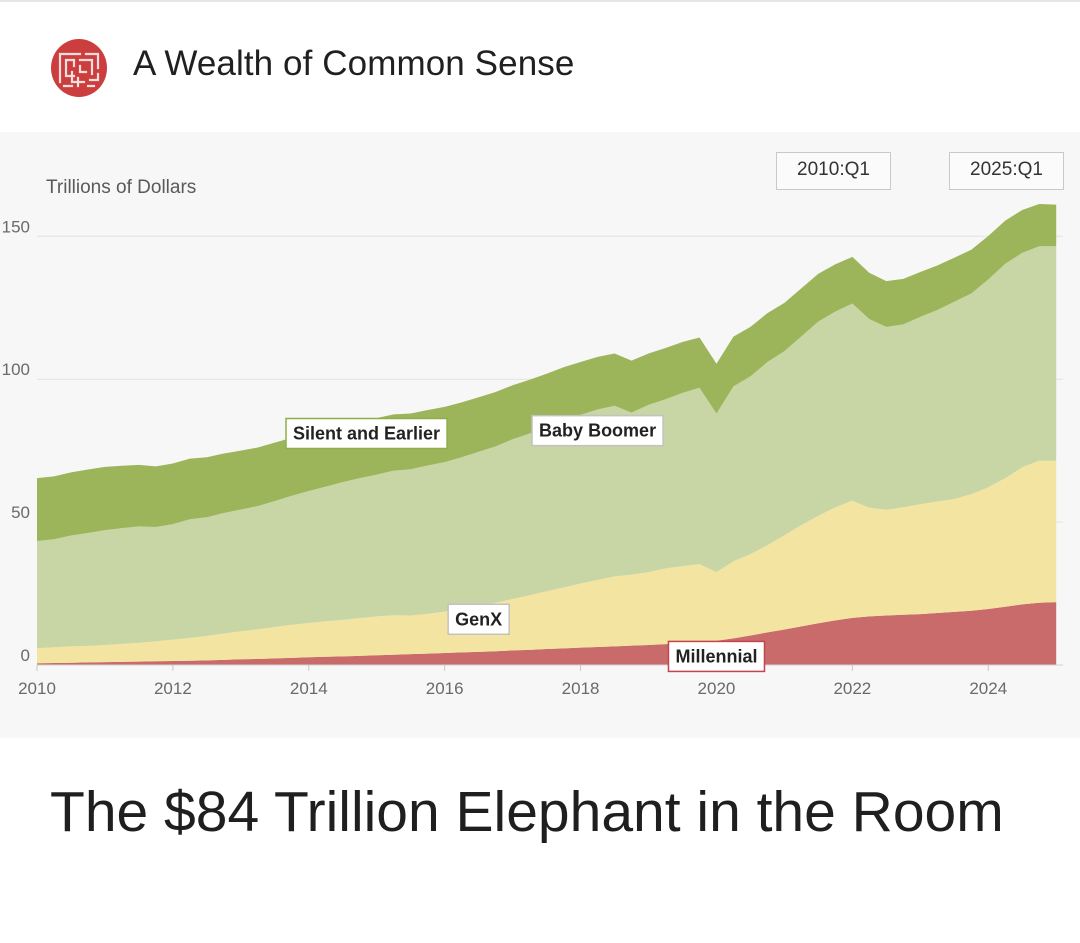  Describe the element at coordinates (16, 226) in the screenshot. I see `y-tick-label: 150` at that location.